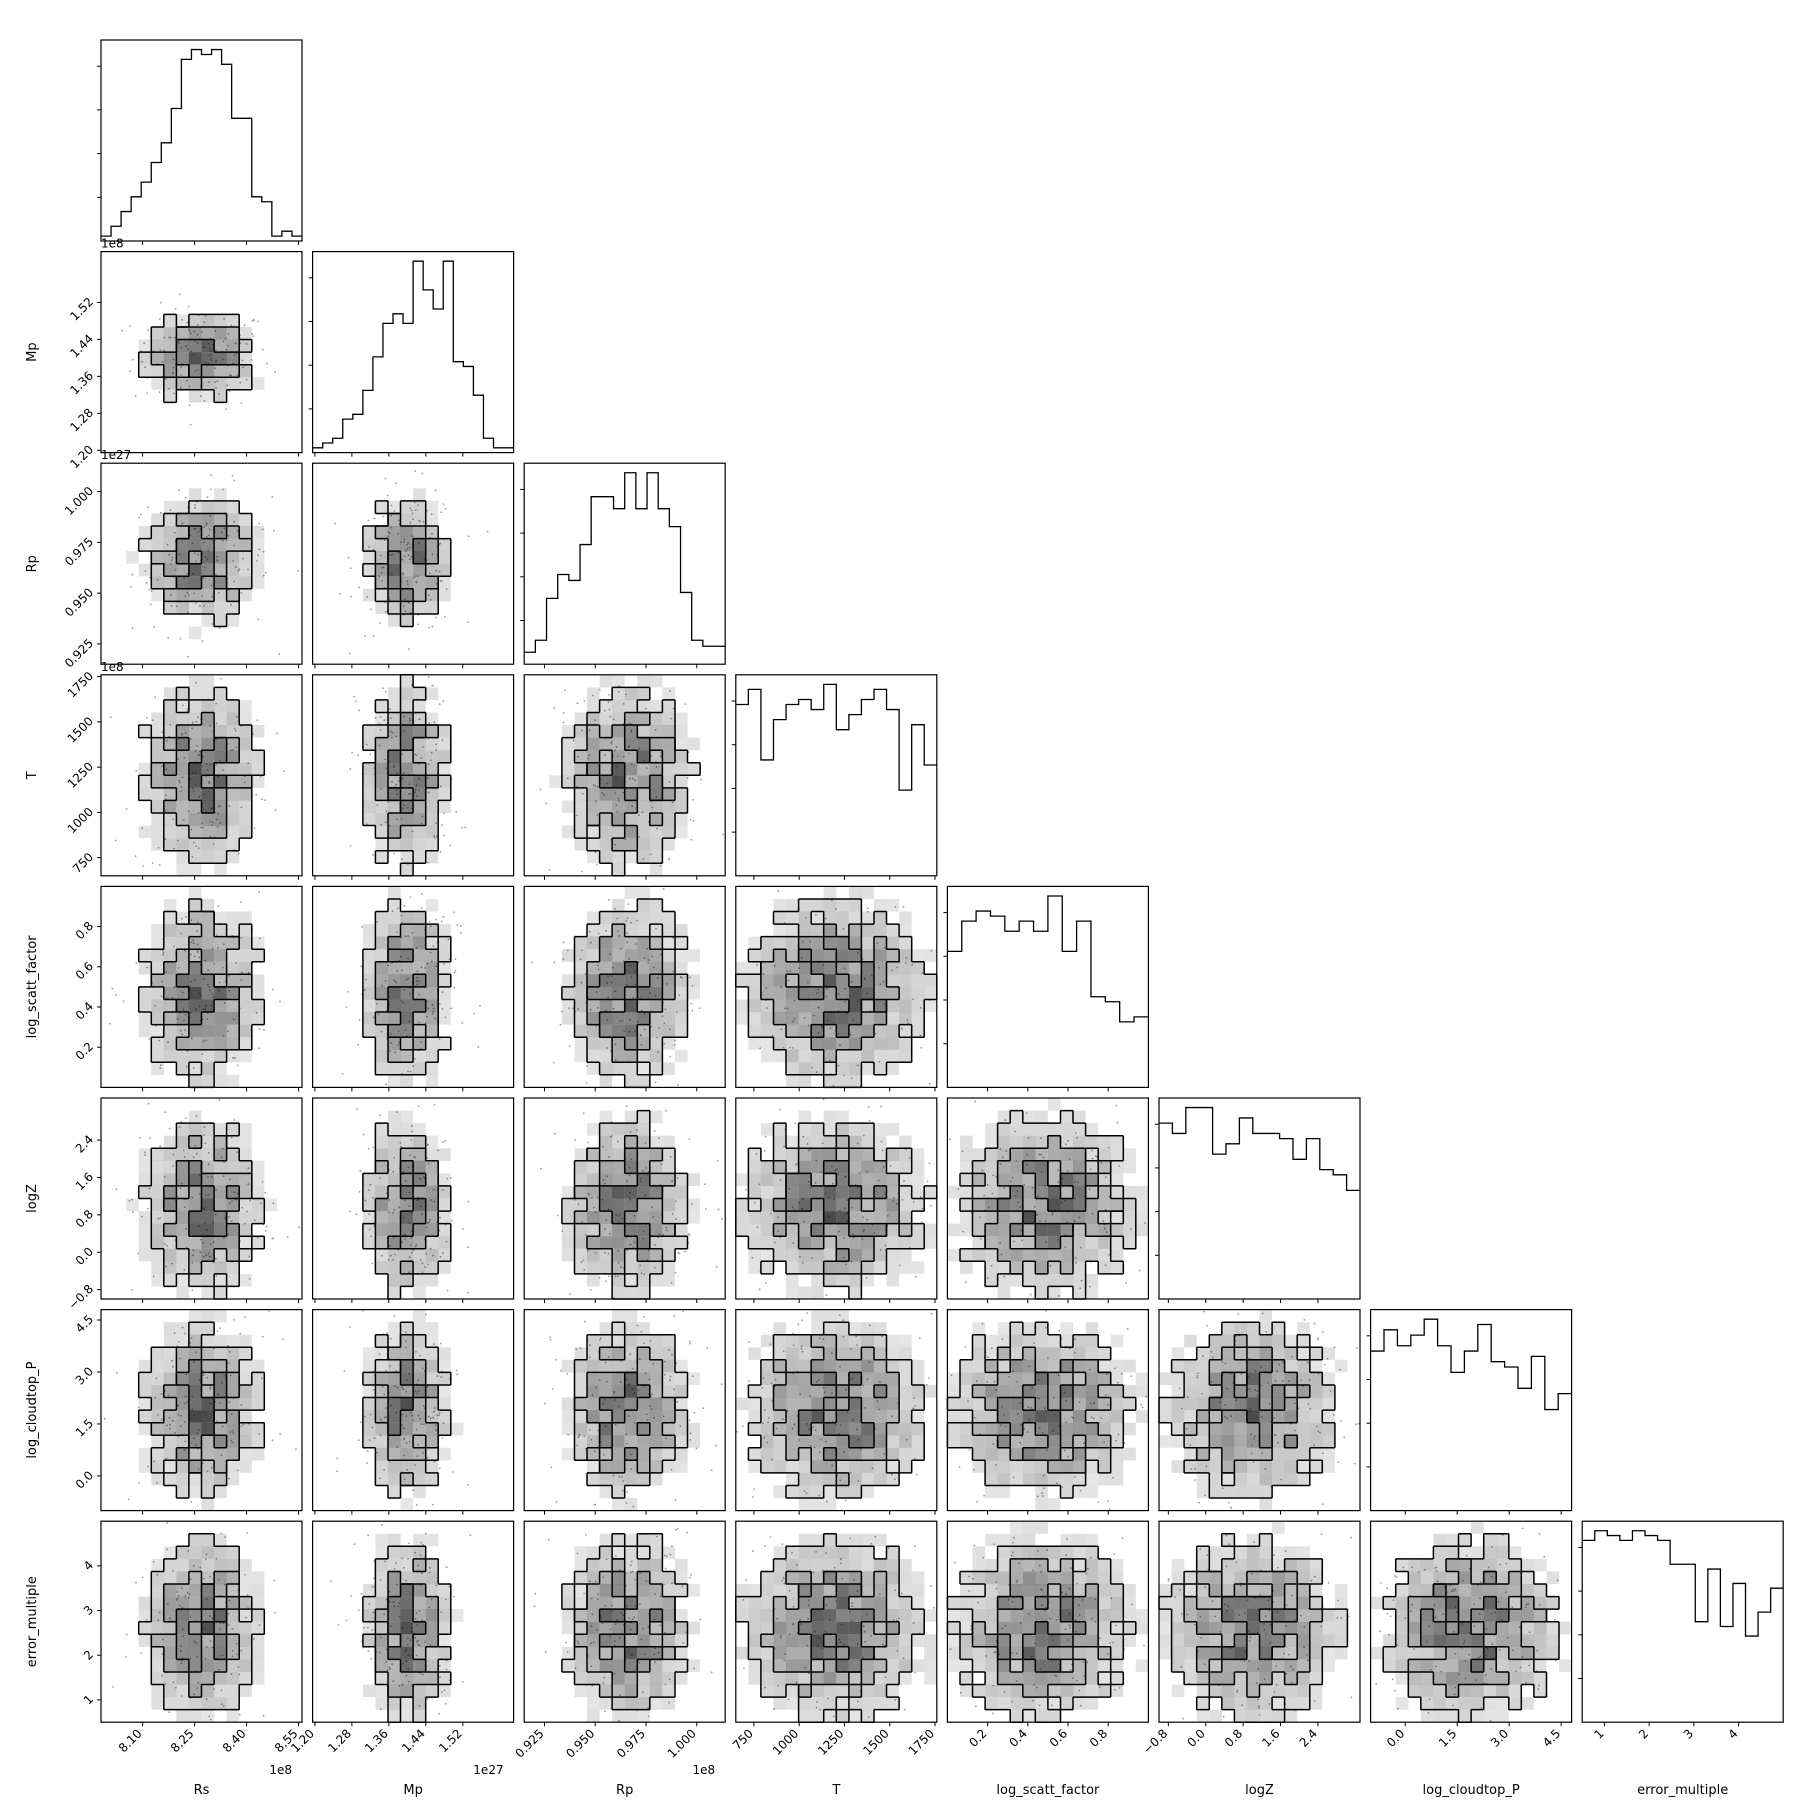 This screenshot has width=1809, height=1809. Describe the element at coordinates (32, 351) in the screenshot. I see `y-axis-label: Mp` at that location.